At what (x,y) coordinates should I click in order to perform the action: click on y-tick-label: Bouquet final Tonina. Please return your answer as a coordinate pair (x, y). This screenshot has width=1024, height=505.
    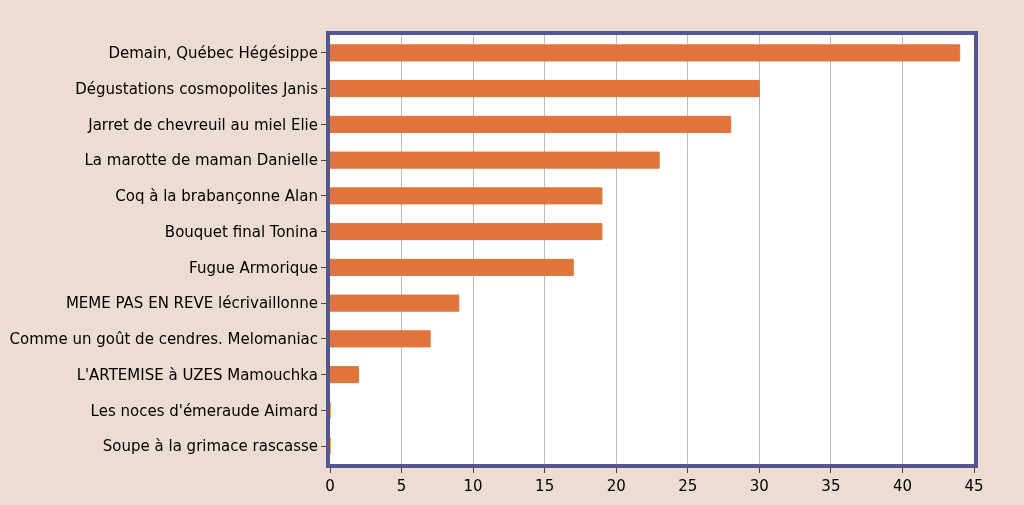
    Looking at the image, I should click on (241, 231).